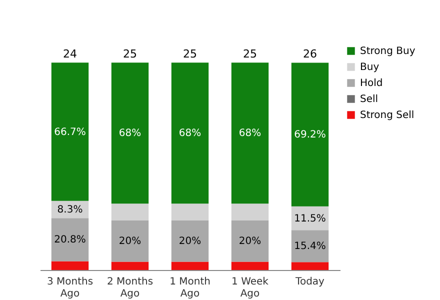 The image size is (440, 300). Describe the element at coordinates (70, 54) in the screenshot. I see `annotation: 24` at that location.